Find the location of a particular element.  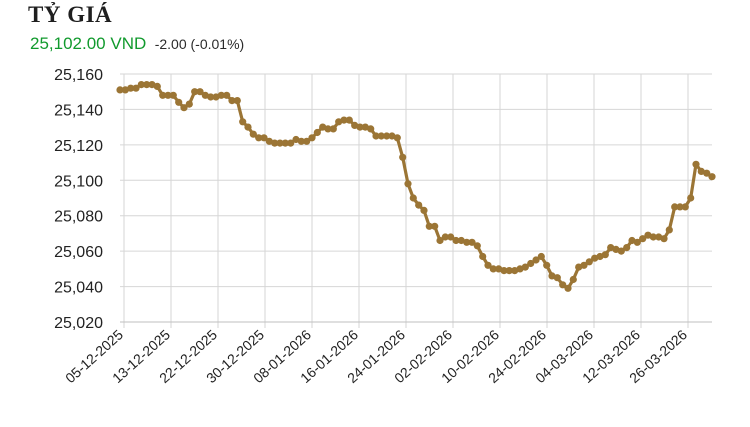

y-tick-label: 25,160 is located at coordinates (78, 75).